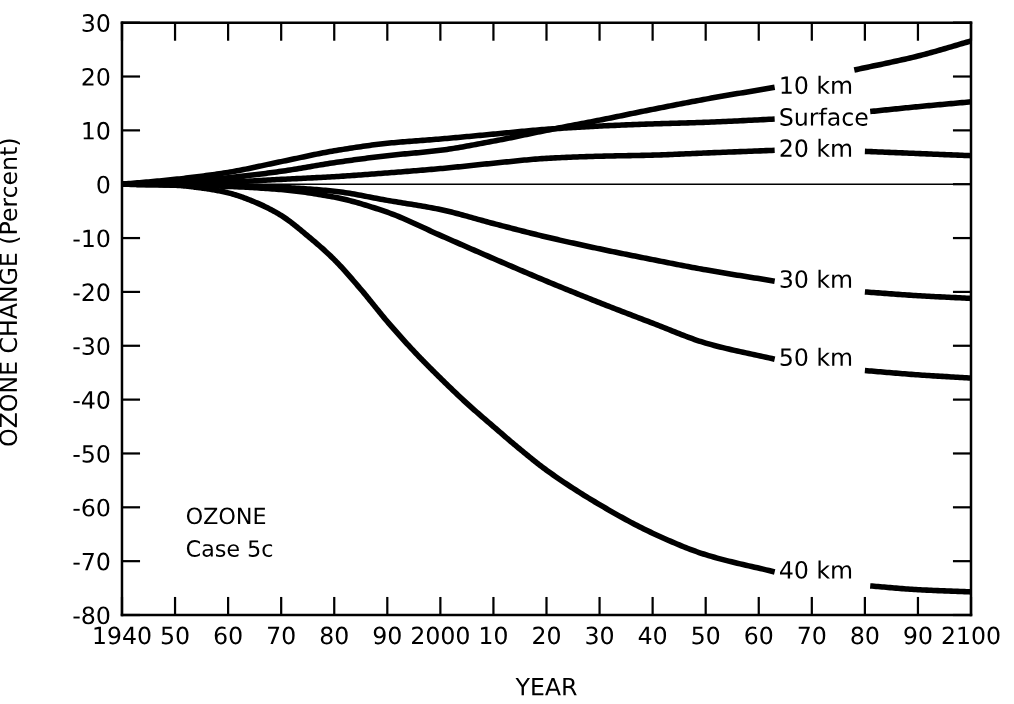 Image resolution: width=1014 pixels, height=704 pixels. Describe the element at coordinates (103, 184) in the screenshot. I see `y-tick-label: 0` at that location.